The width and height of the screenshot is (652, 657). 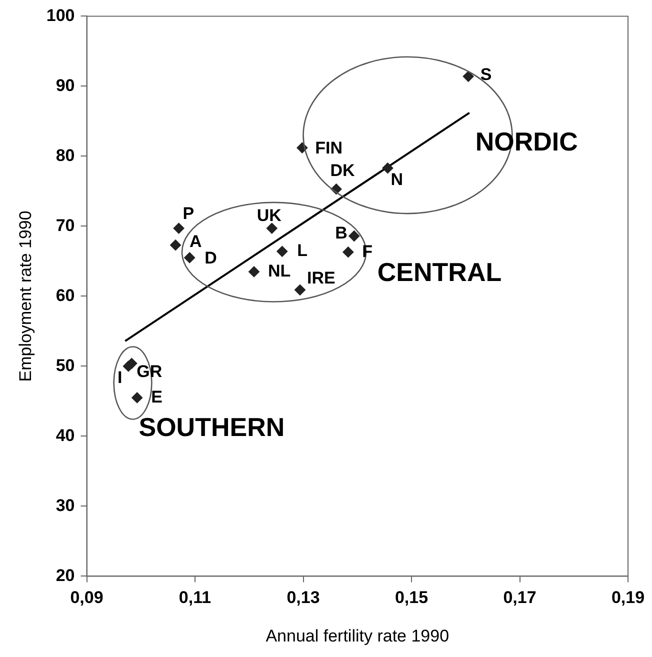 I want to click on x-tick-label: 0,17, so click(x=519, y=598).